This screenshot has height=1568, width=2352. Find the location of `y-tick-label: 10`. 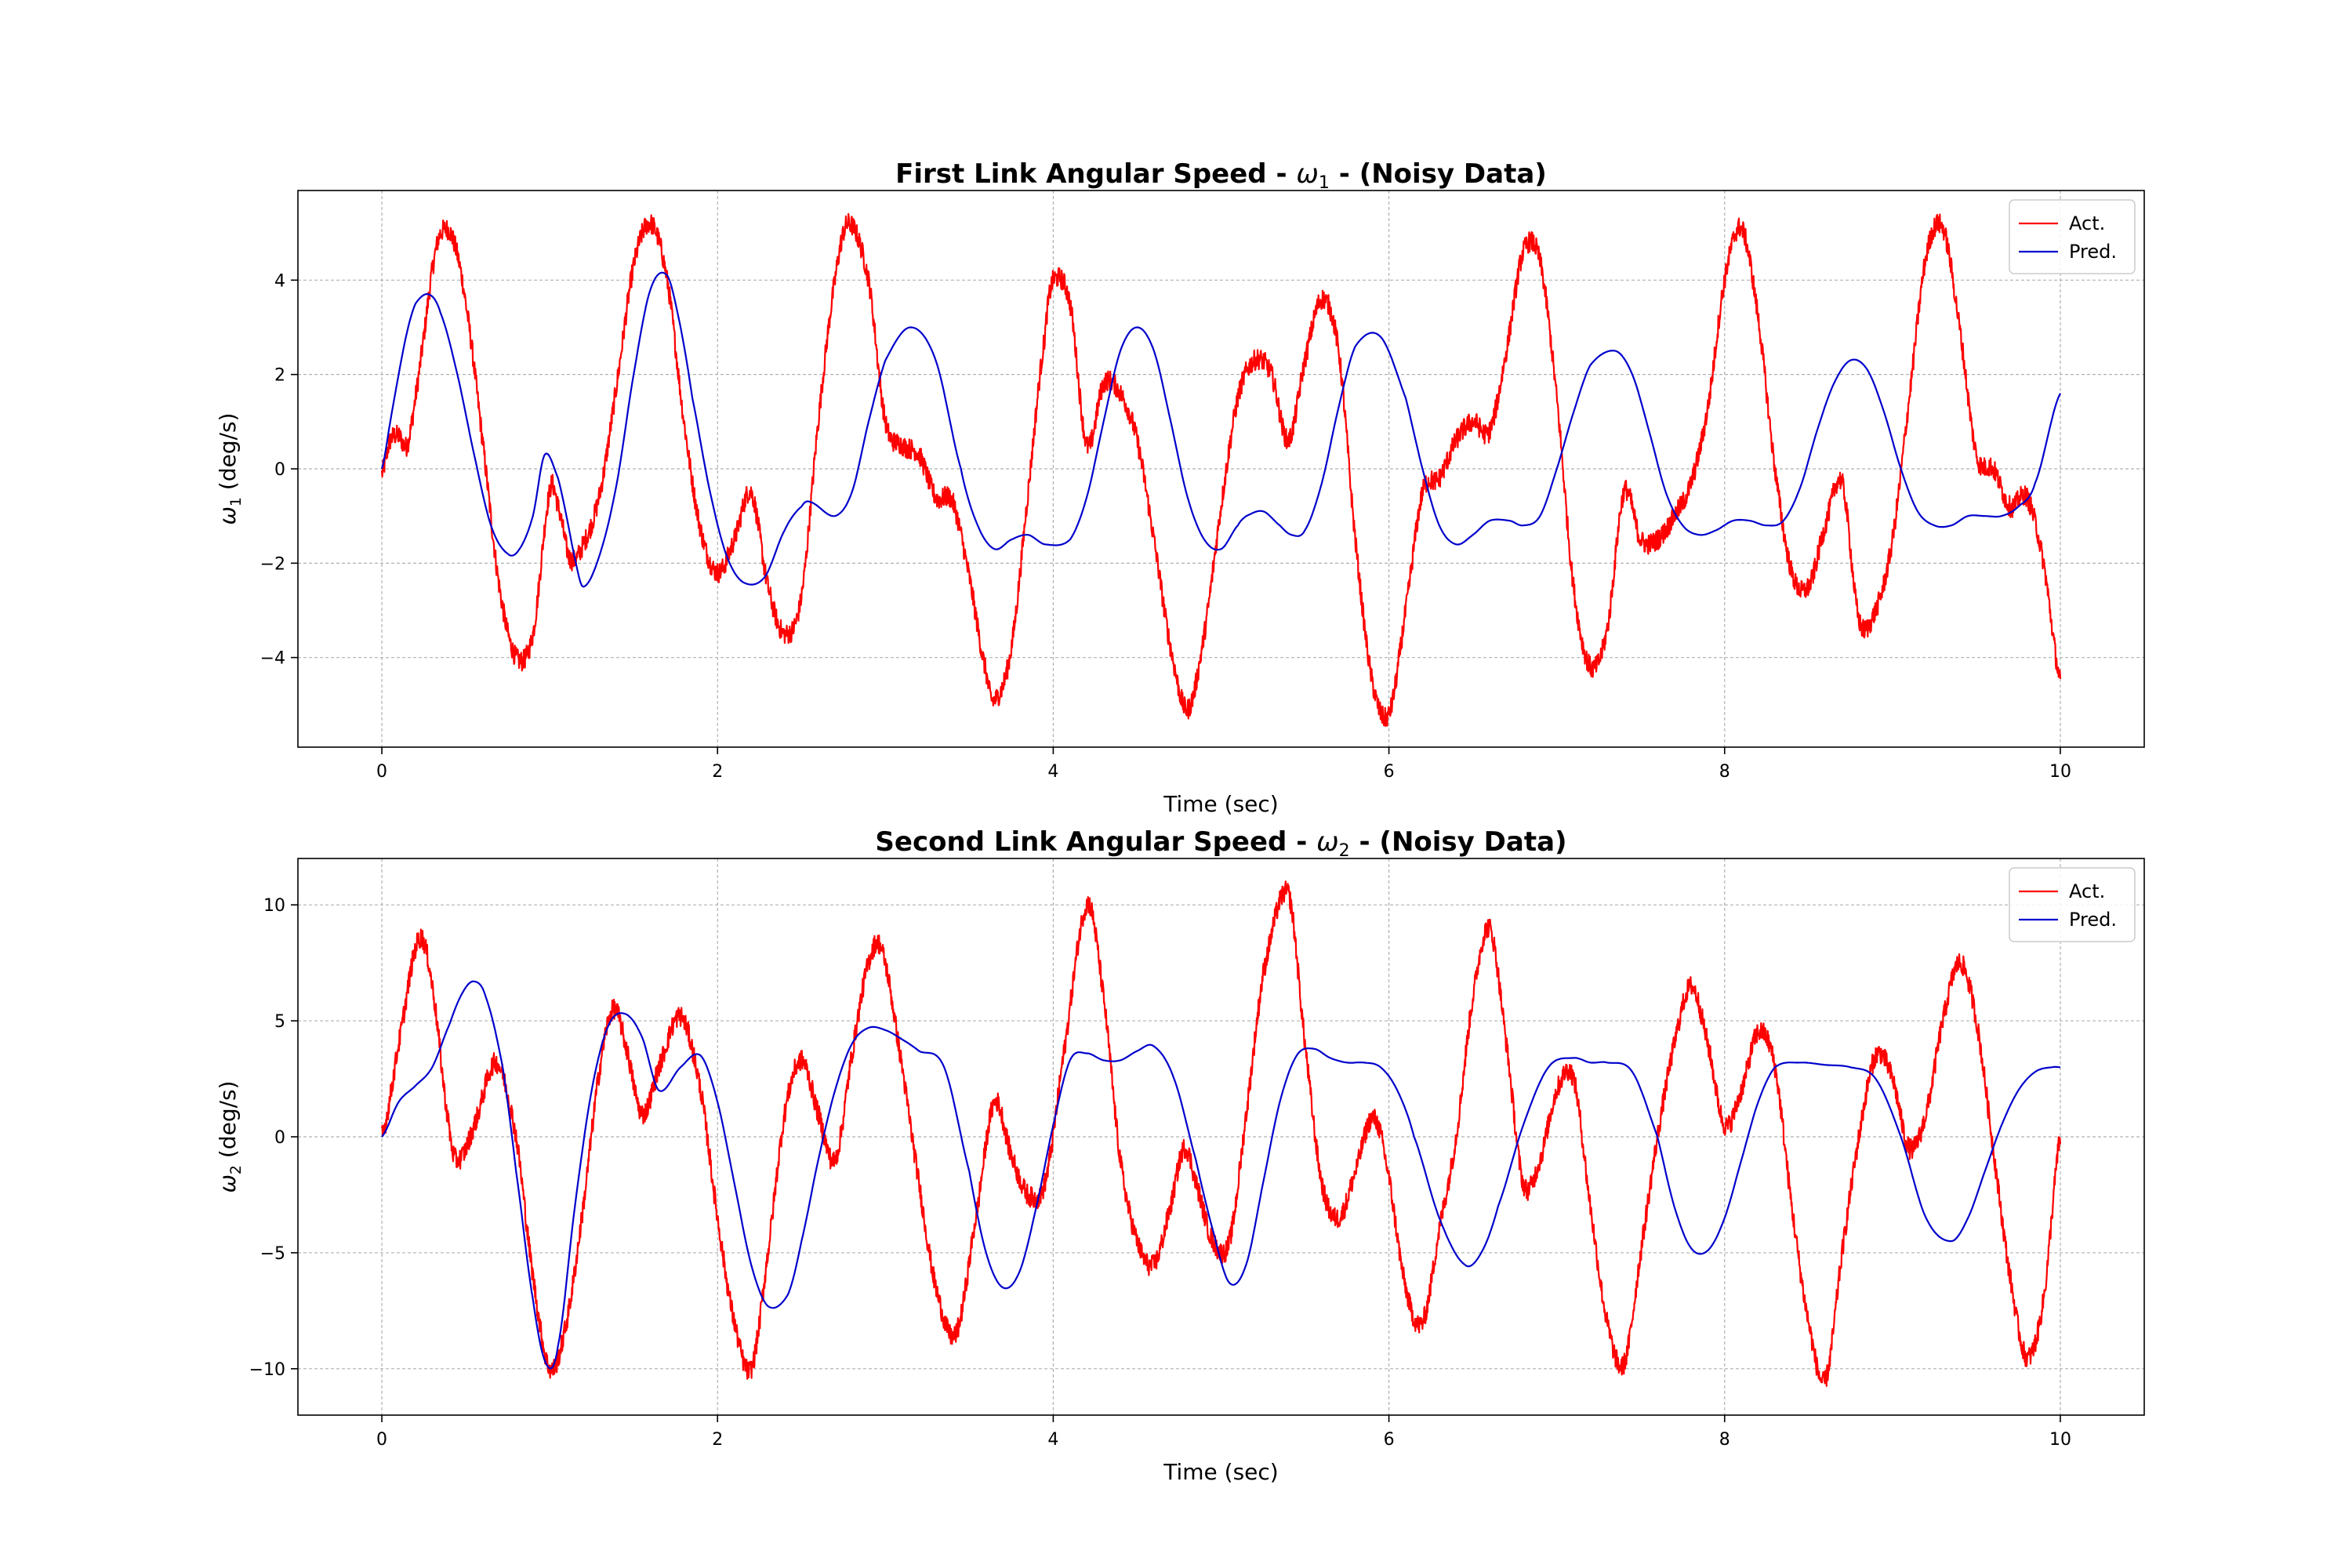

y-tick-label: 10 is located at coordinates (274, 906).